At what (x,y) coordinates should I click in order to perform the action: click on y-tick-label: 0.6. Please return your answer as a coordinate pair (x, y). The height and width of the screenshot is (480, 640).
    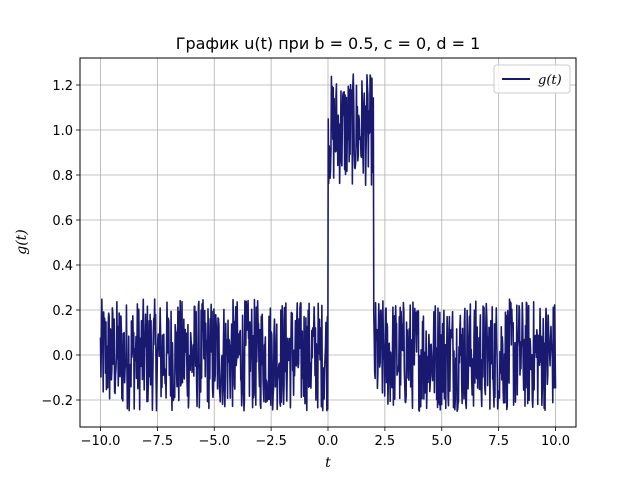
    Looking at the image, I should click on (62, 221).